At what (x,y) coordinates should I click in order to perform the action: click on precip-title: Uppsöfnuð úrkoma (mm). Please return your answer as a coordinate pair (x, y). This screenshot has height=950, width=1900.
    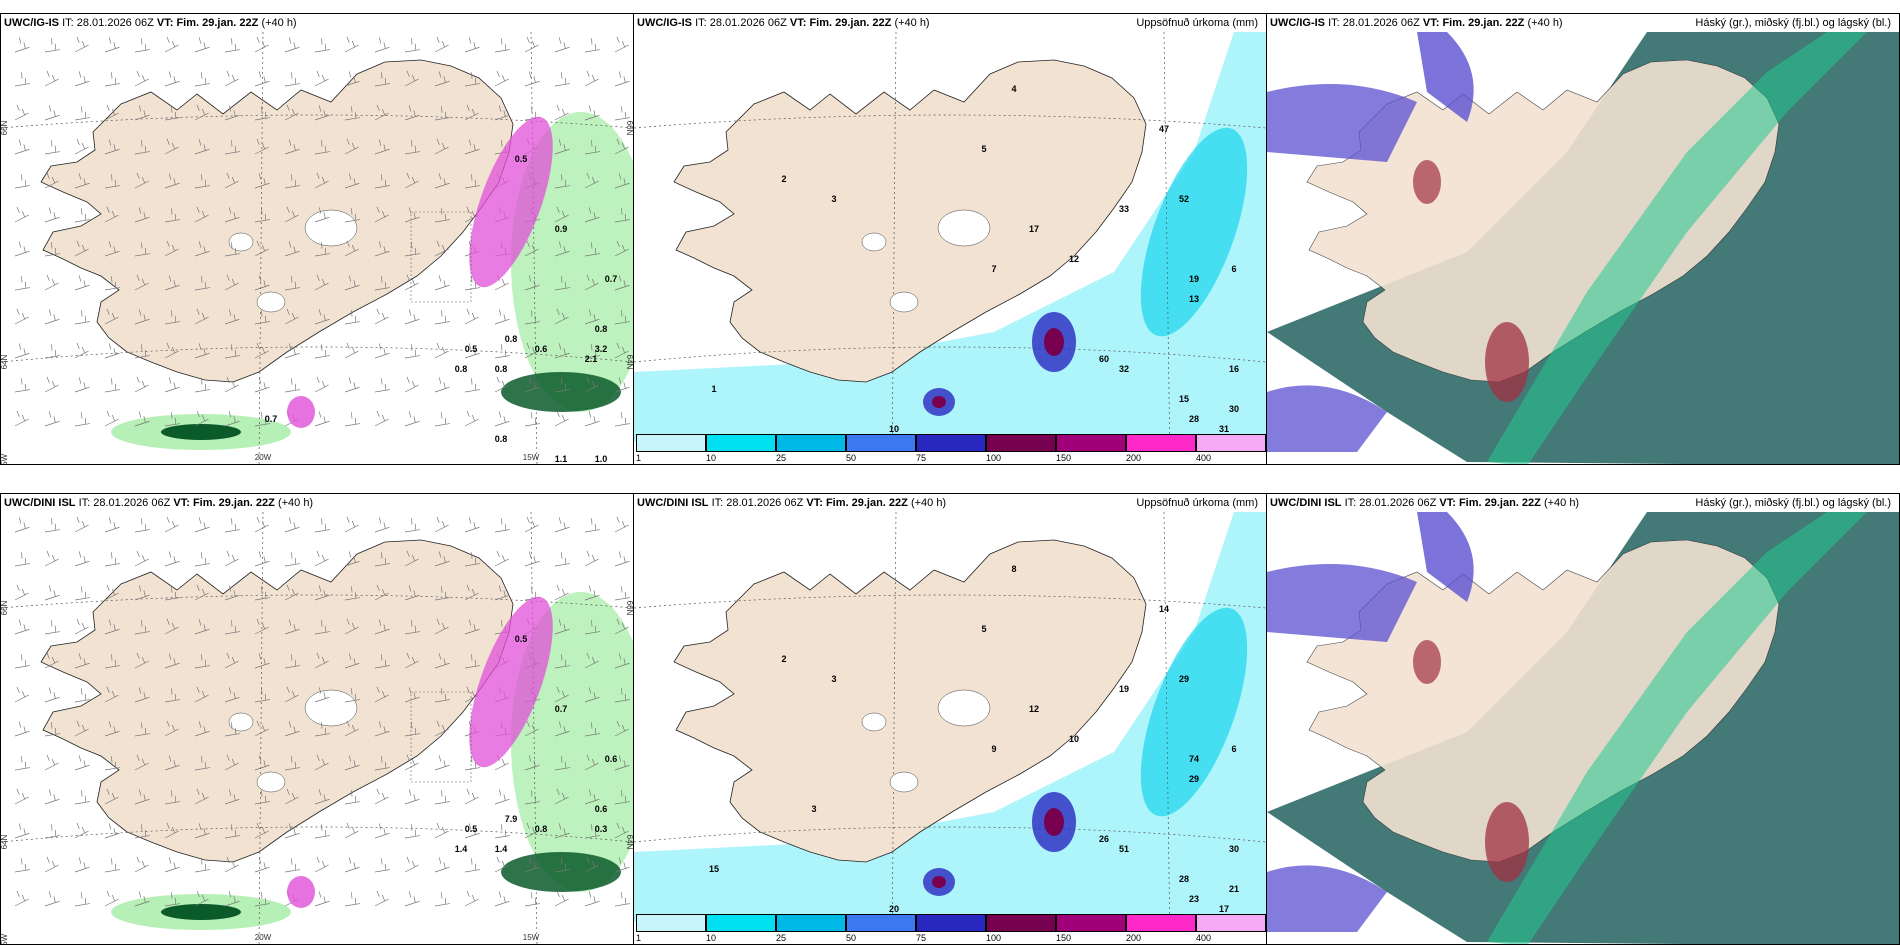
    Looking at the image, I should click on (1197, 23).